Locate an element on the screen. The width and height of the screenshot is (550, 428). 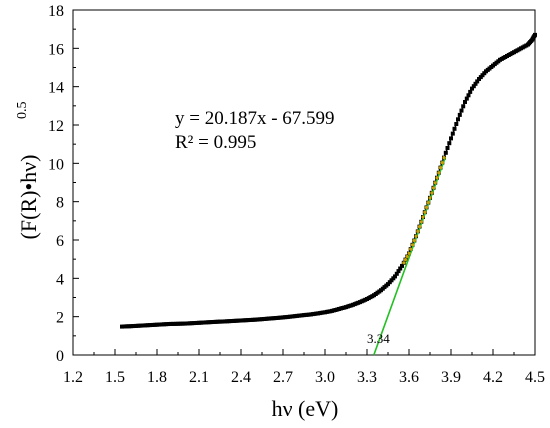
x-tick-label: 4.5 is located at coordinates (535, 377).